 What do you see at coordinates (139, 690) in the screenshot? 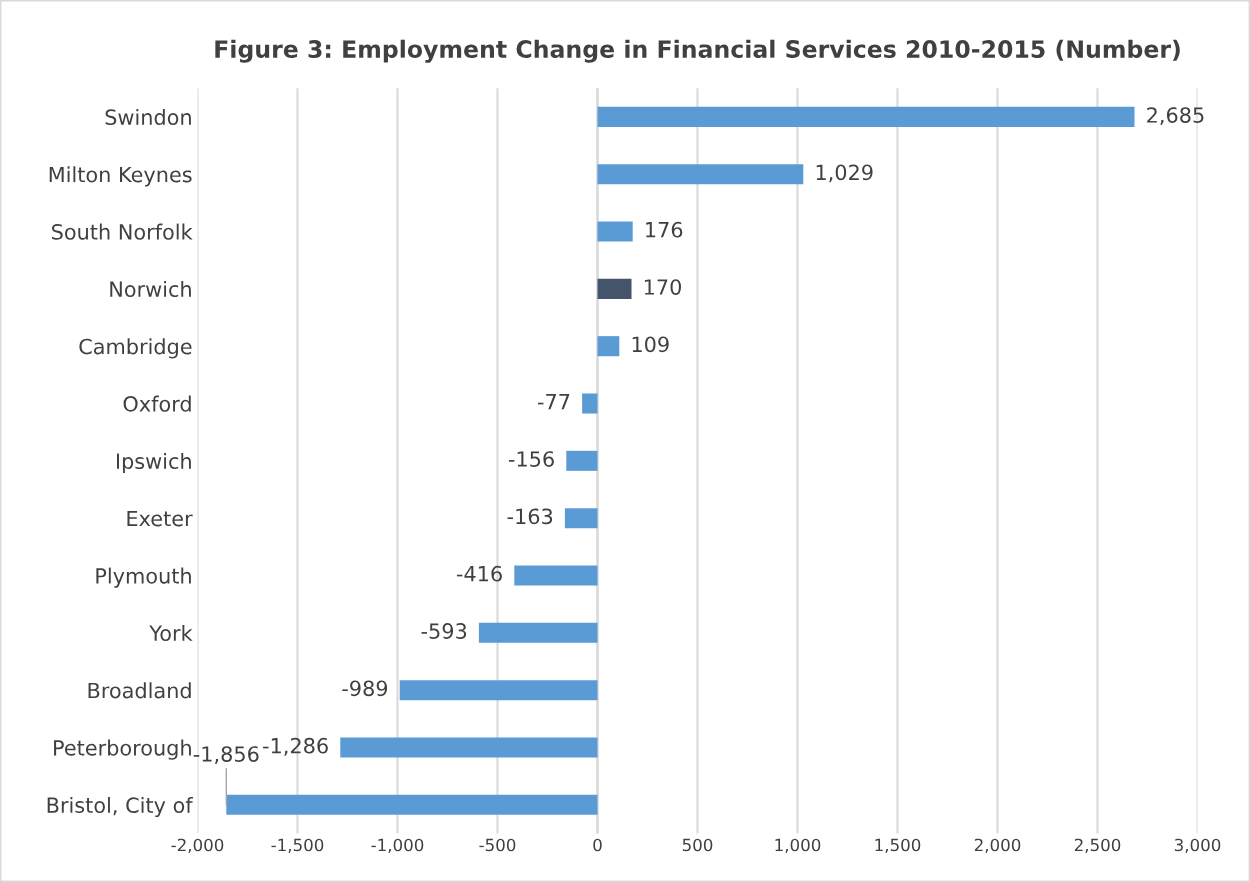
I see `y-tick-label: Broadland` at bounding box center [139, 690].